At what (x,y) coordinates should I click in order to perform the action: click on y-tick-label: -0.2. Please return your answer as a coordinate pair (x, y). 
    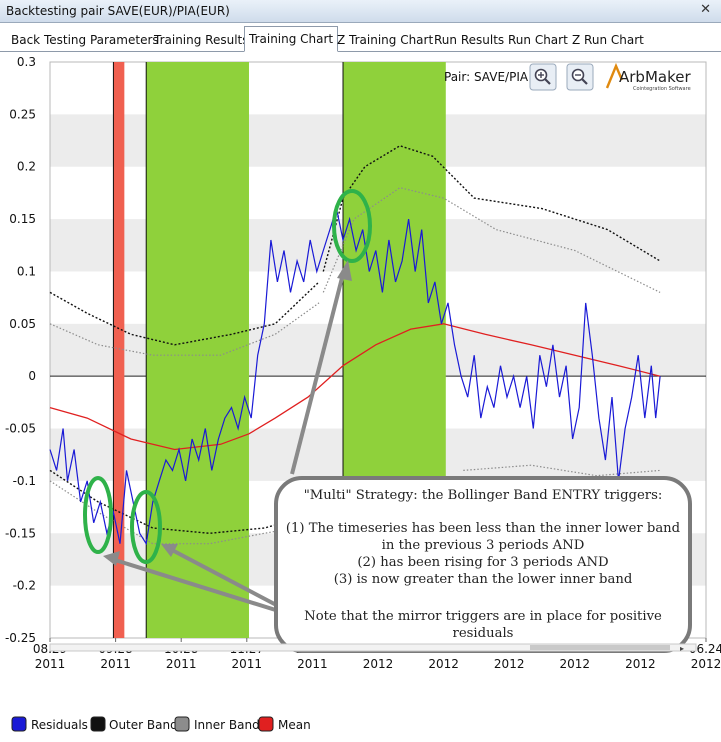
    Looking at the image, I should click on (24, 586).